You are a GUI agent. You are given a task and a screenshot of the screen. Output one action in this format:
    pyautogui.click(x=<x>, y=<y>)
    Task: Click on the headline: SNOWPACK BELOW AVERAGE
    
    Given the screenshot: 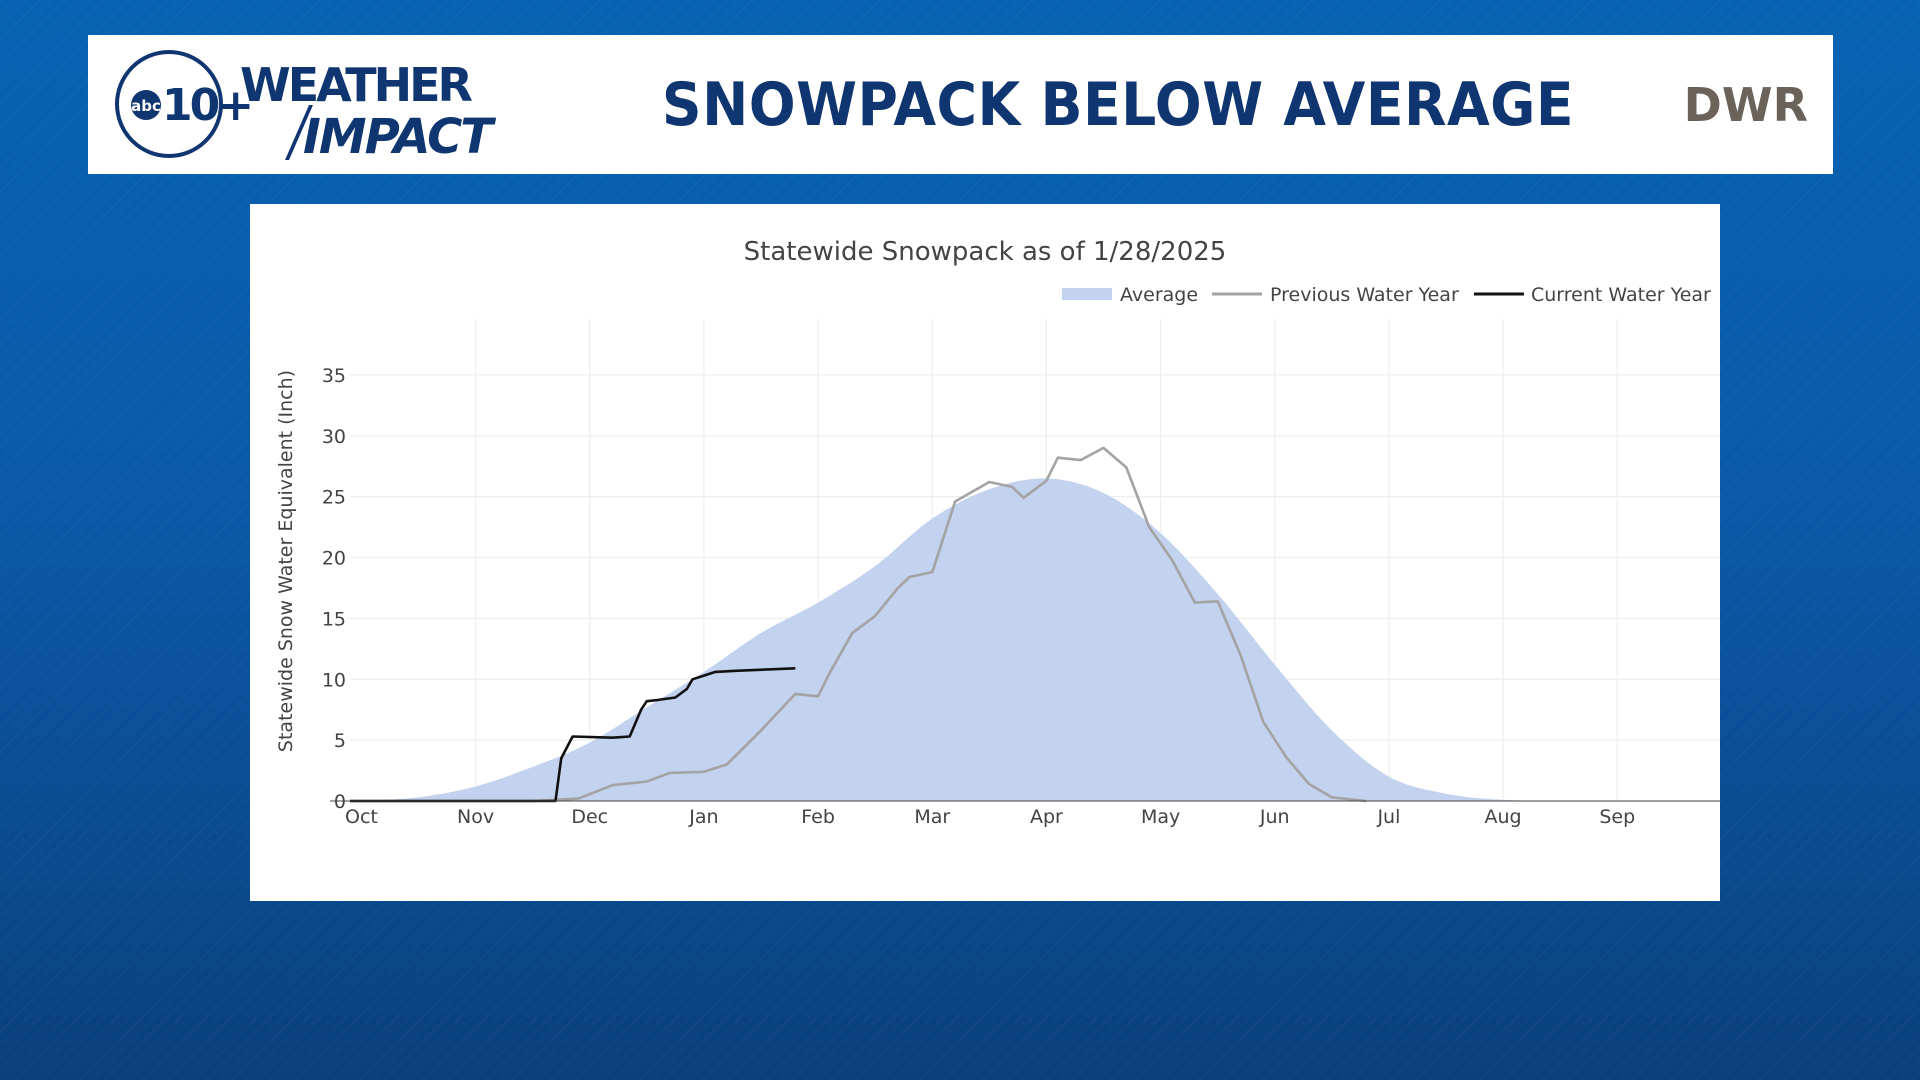 What is the action you would take?
    pyautogui.click(x=1118, y=104)
    